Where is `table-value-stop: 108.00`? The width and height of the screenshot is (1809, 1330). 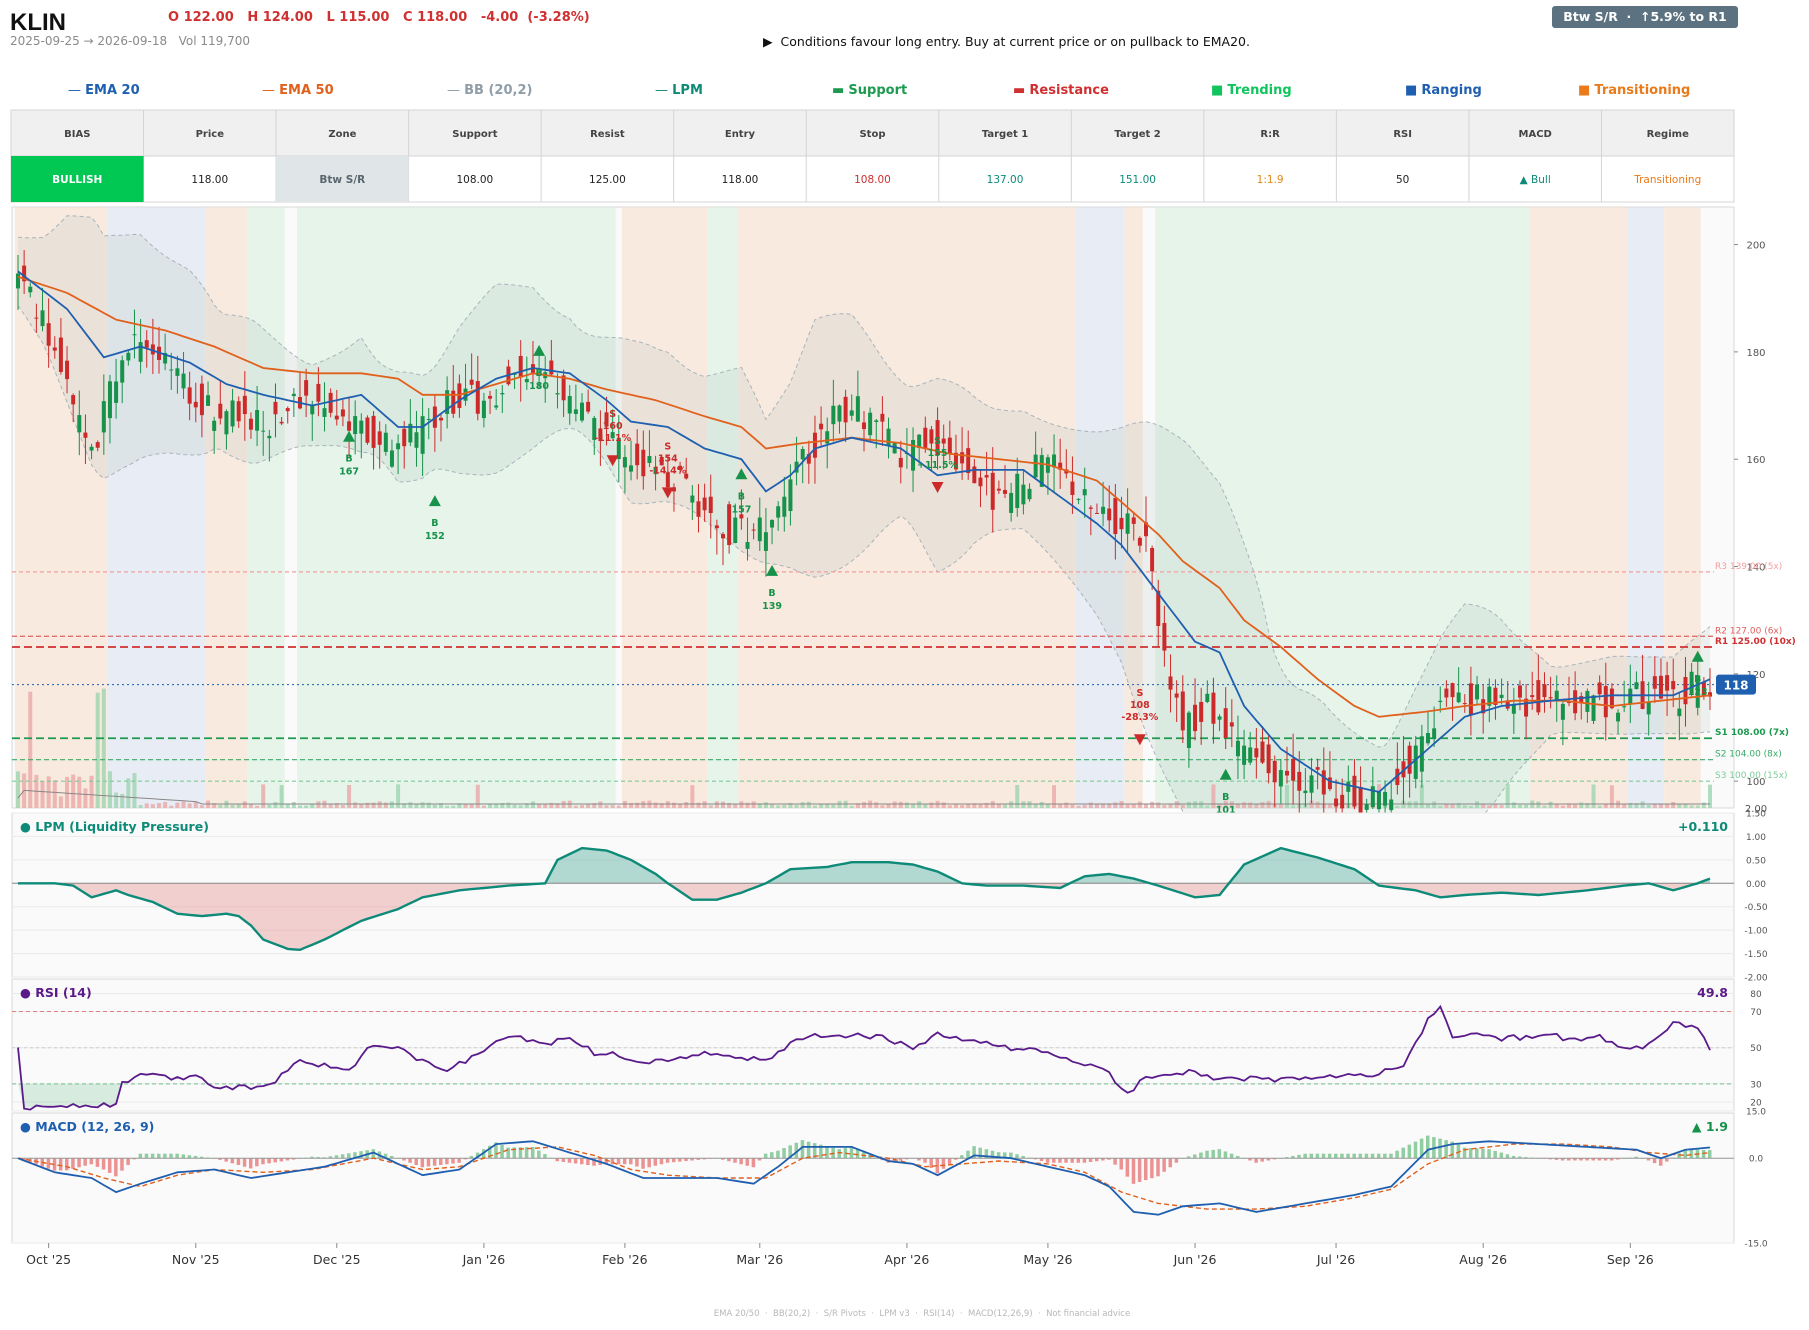 table-value-stop: 108.00 is located at coordinates (872, 180).